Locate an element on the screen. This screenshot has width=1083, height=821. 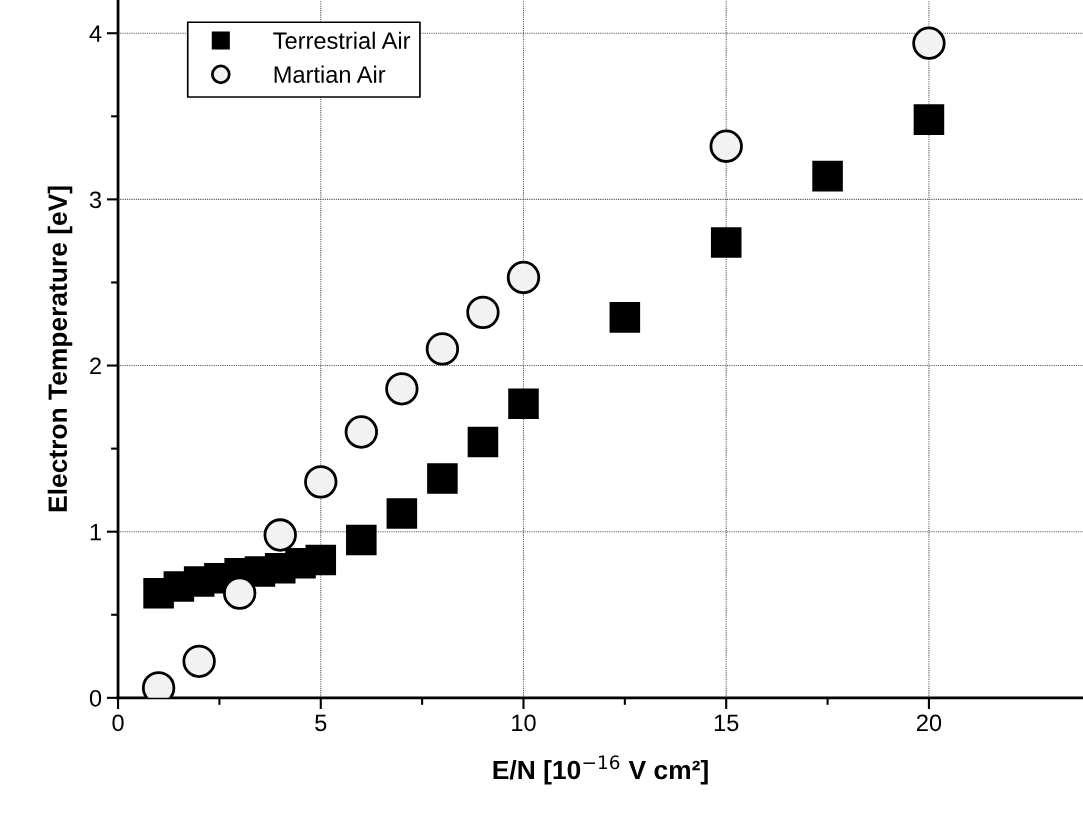
y-tick-label: 0 is located at coordinates (95, 698).